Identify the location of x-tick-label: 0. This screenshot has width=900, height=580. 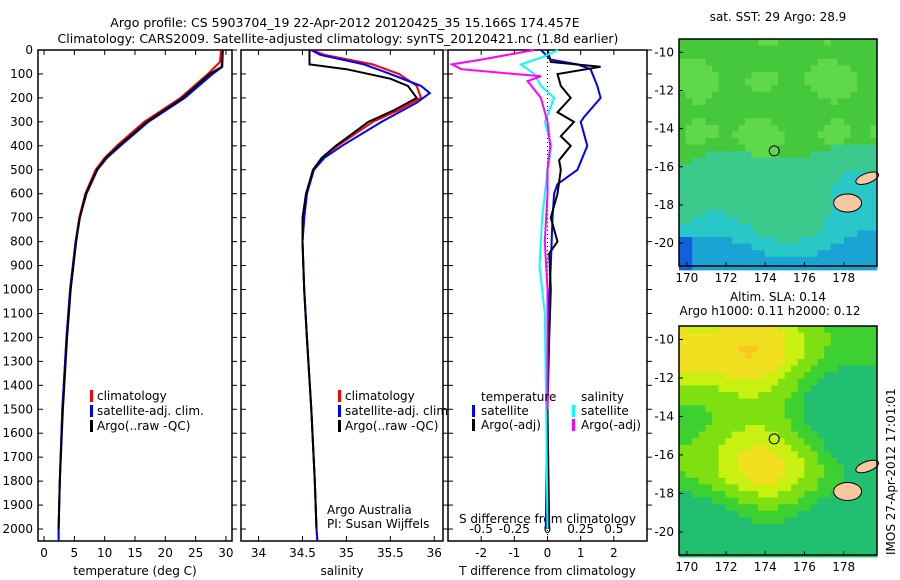
(548, 553).